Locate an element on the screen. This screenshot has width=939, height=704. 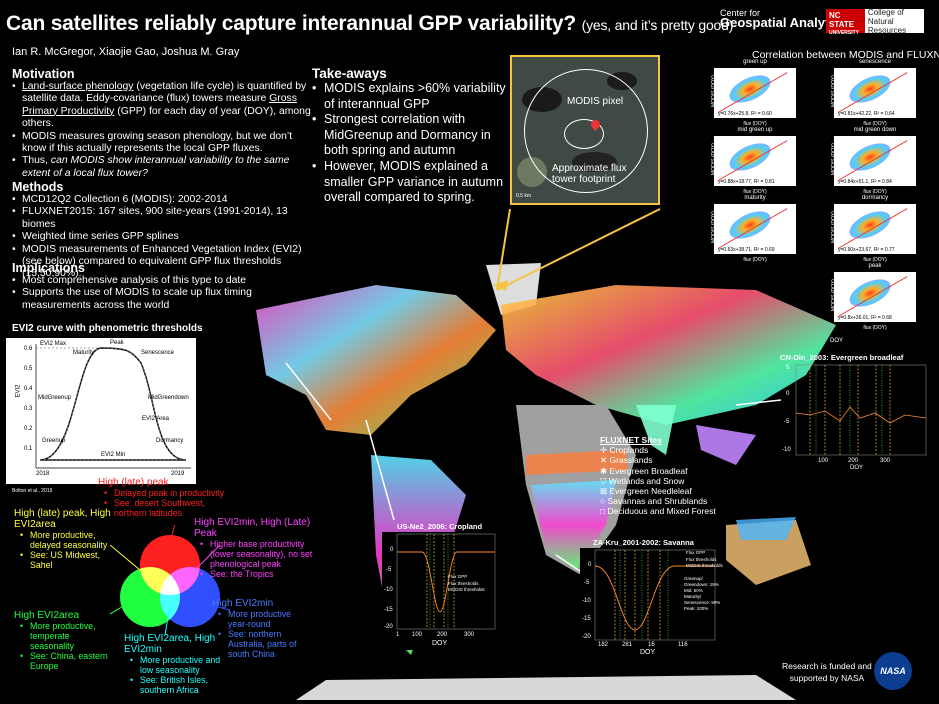
evi-midgreendown-label: MidGreendown is located at coordinates (168, 398).